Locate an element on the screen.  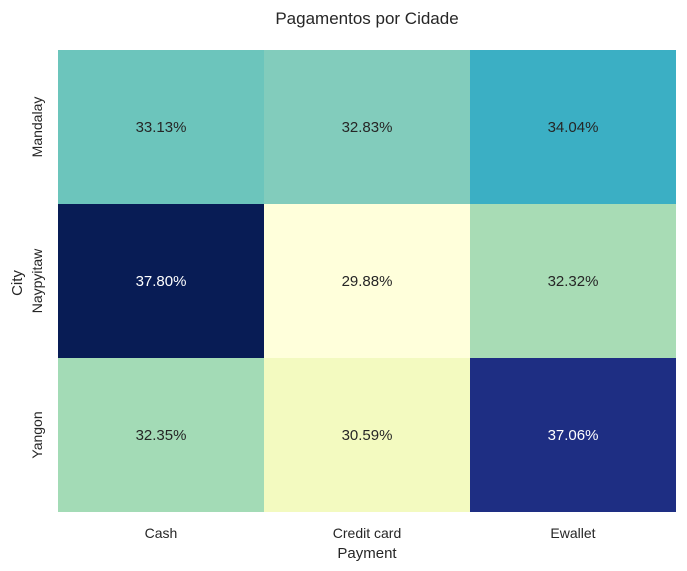
heatmap-cell-yangon-cash is located at coordinates (161, 435).